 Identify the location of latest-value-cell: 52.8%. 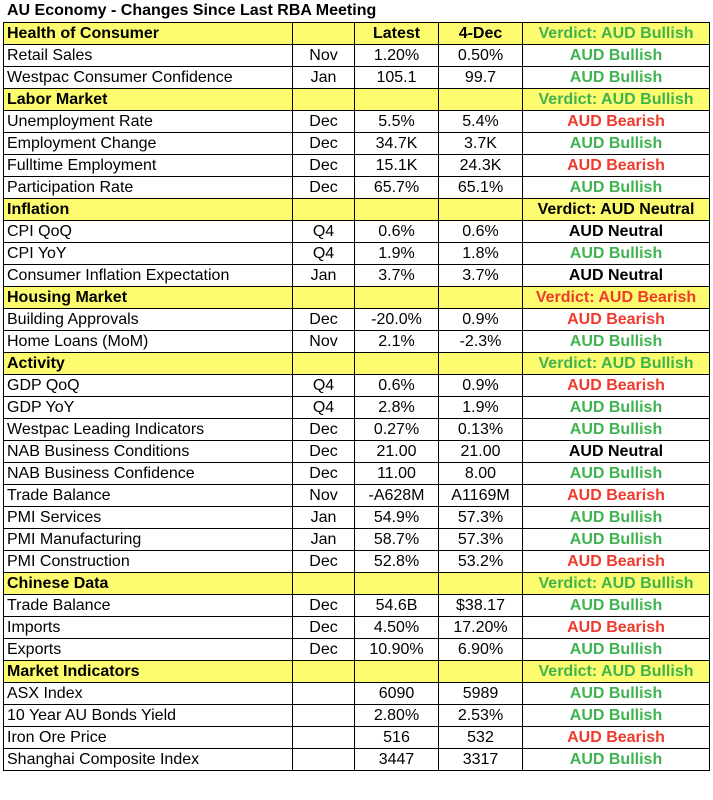
(396, 561).